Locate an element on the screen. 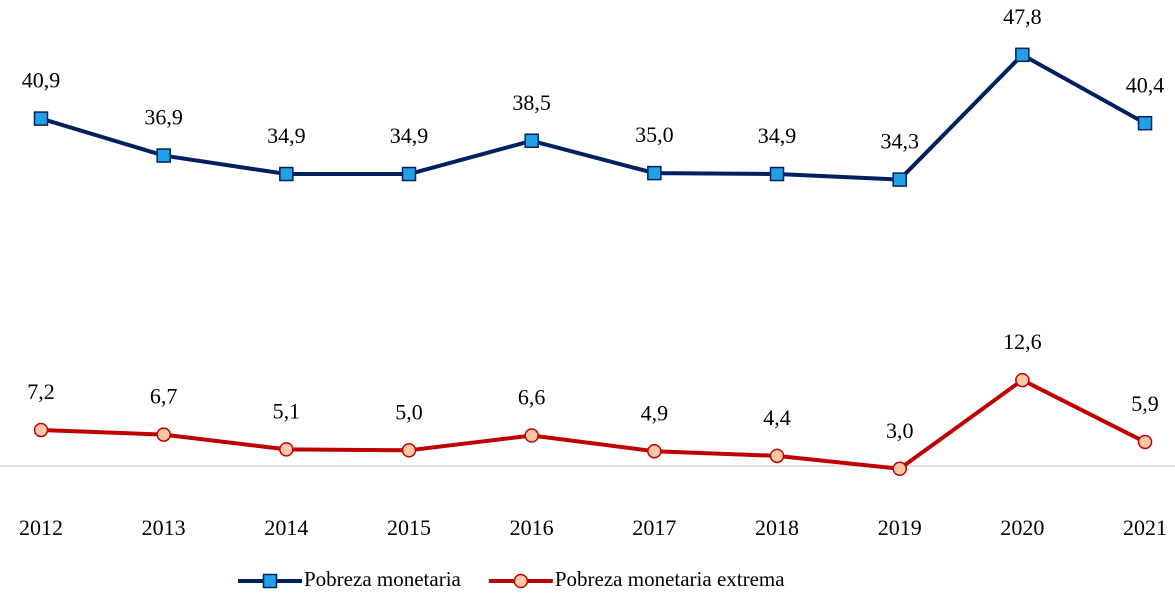  data-label: 34,3 is located at coordinates (899, 141).